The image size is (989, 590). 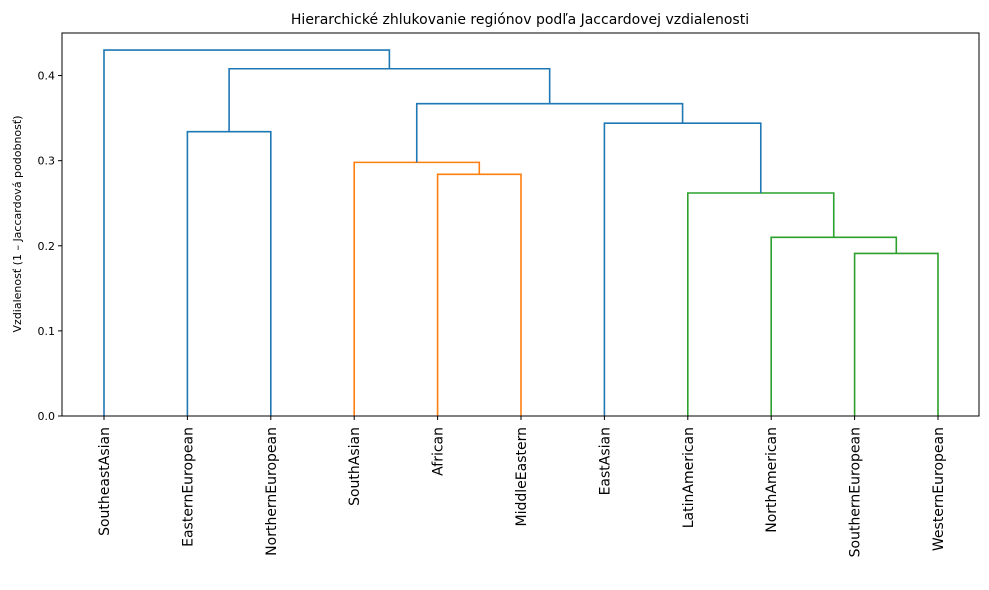 I want to click on merge-link-m4, so click(x=479, y=294).